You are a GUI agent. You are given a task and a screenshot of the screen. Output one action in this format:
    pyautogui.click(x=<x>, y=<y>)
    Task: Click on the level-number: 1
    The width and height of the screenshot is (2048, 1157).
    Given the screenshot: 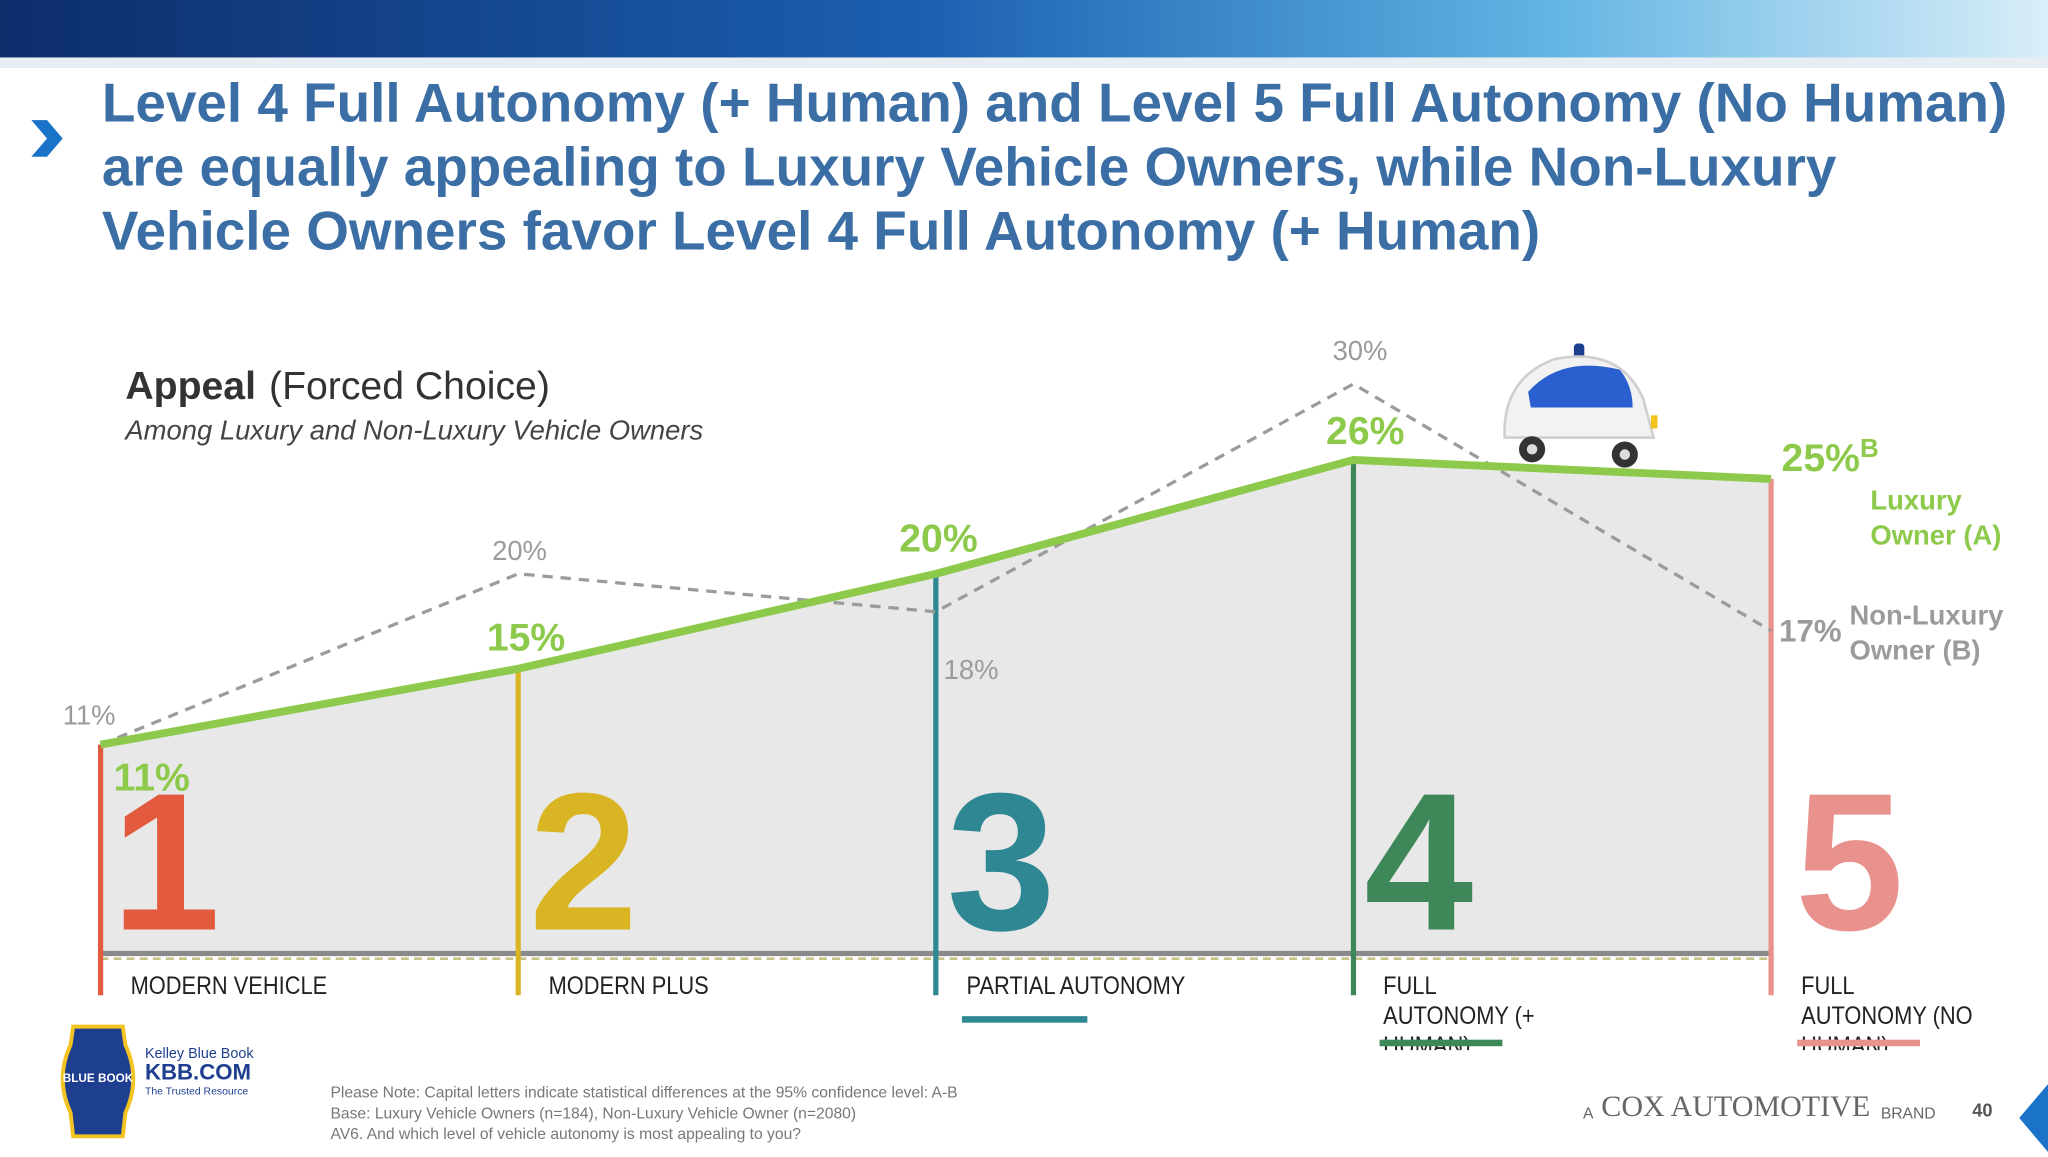 What is the action you would take?
    pyautogui.click(x=165, y=861)
    